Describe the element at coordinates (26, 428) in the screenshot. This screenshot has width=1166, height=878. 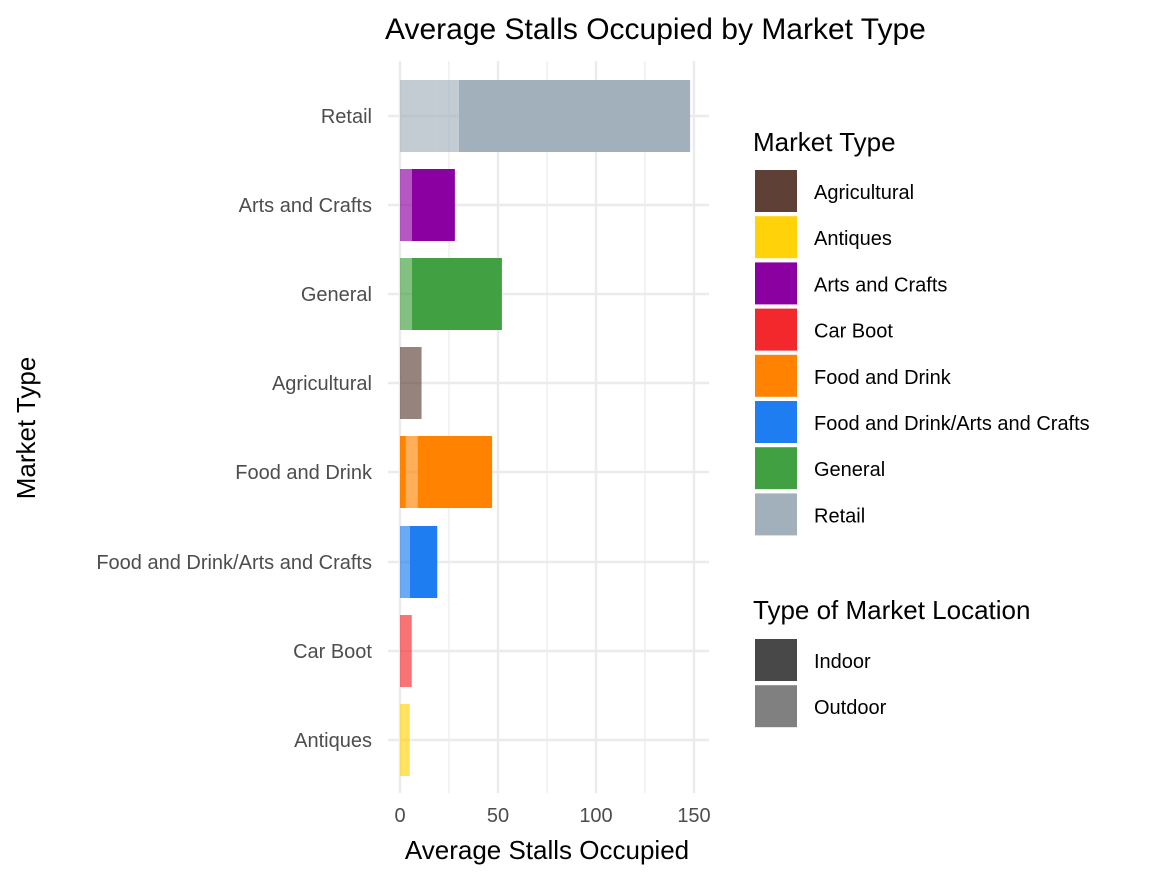
I see `y-axis-label: Market Type` at that location.